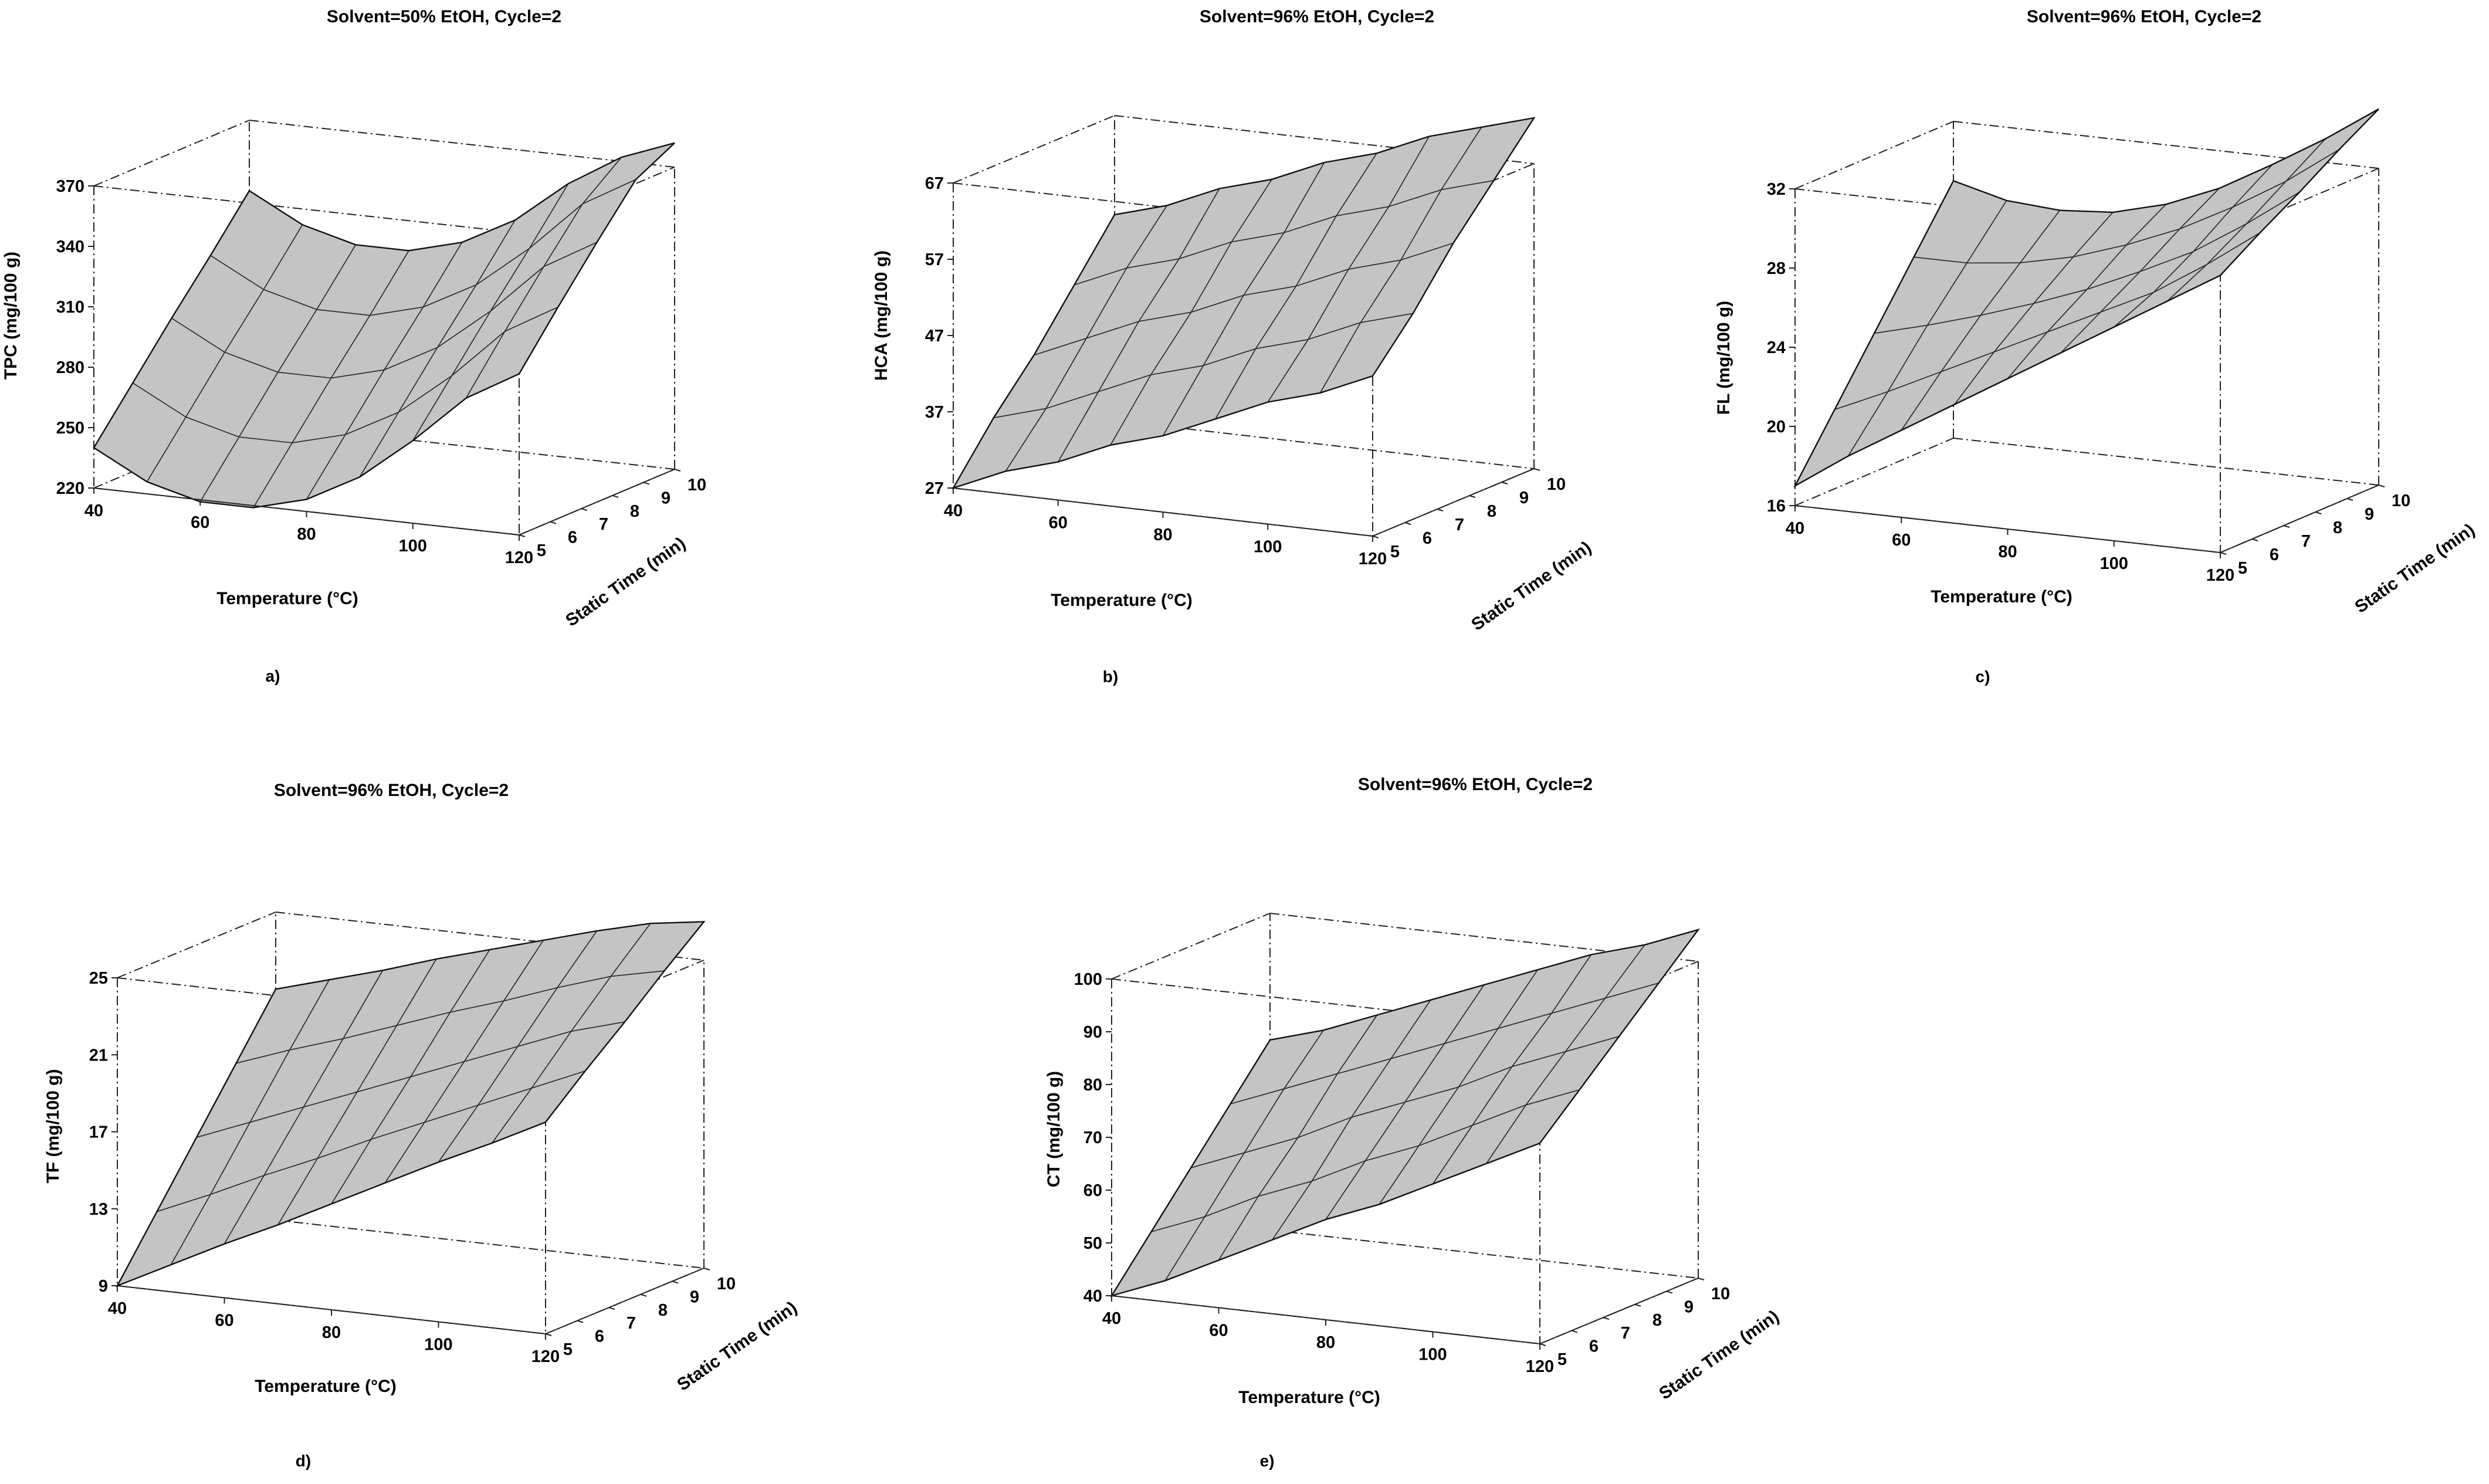  I want to click on panel-b-x-tick-label: 40, so click(953, 511).